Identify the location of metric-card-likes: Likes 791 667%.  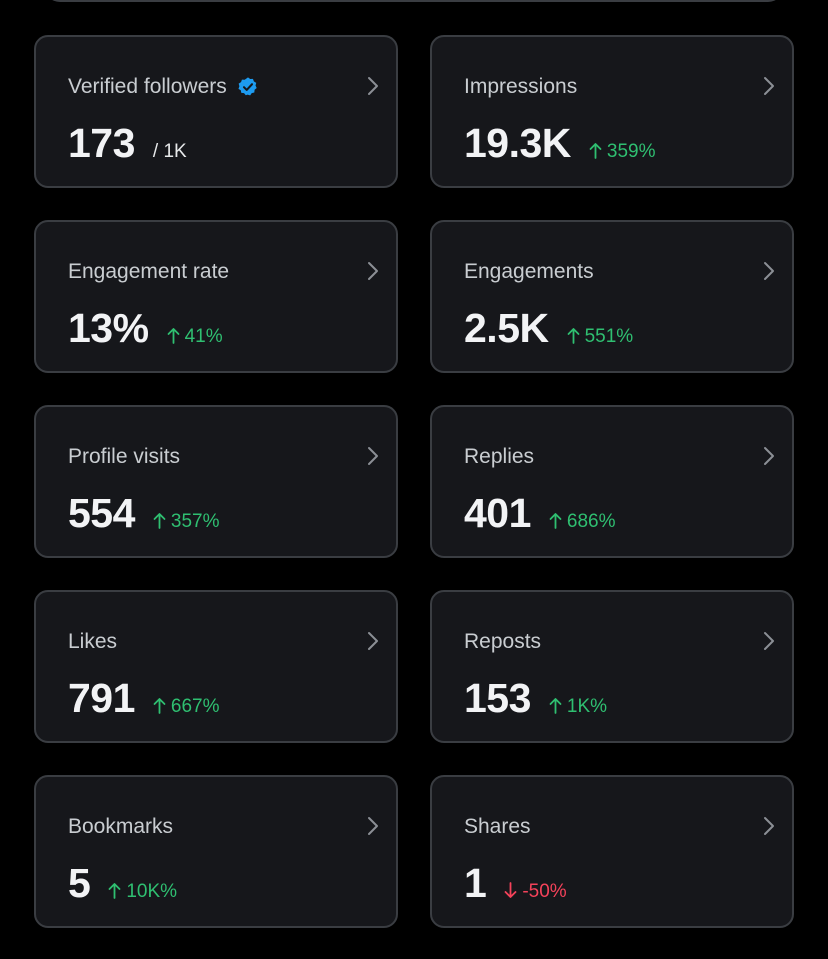
(216, 666).